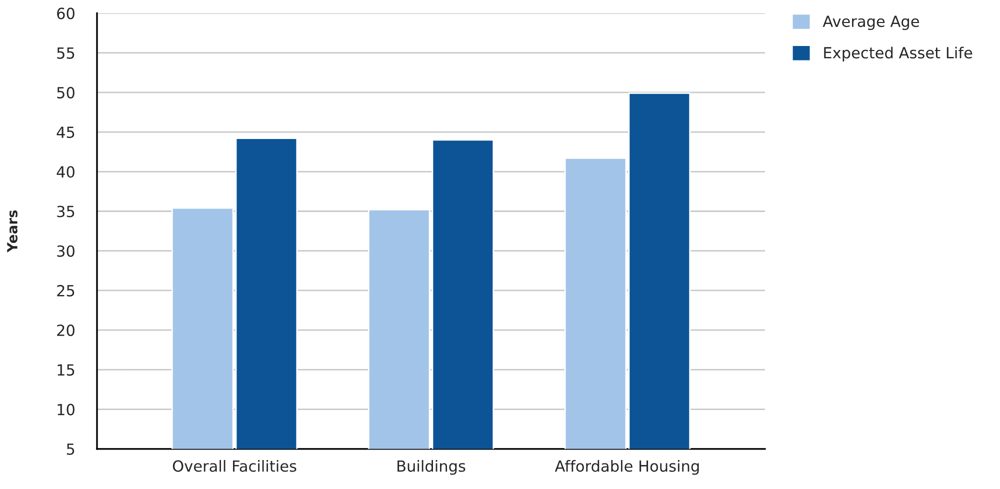 This screenshot has width=1000, height=489. Describe the element at coordinates (870, 23) in the screenshot. I see `legend-label: Average Age` at that location.